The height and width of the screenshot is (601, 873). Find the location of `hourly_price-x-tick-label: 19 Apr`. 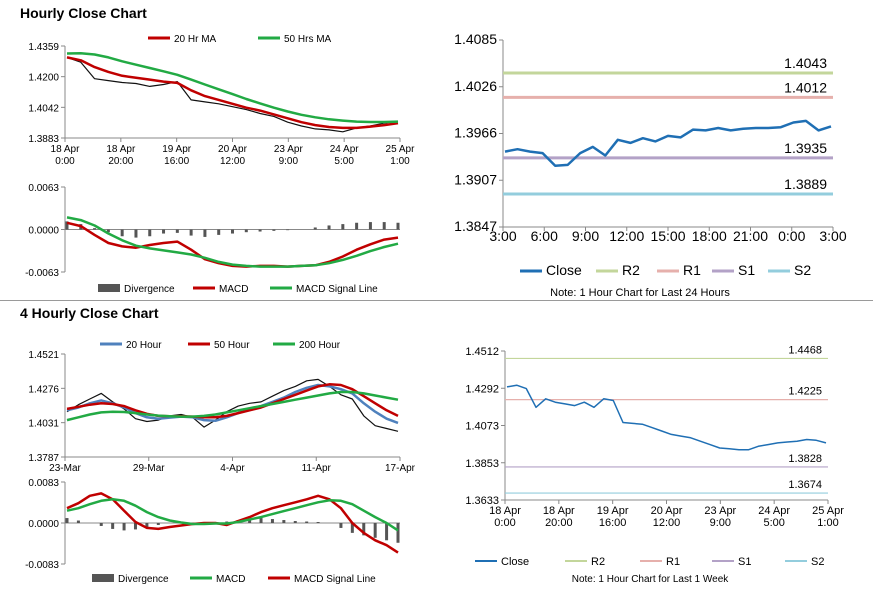

hourly_price-x-tick-label: 19 Apr is located at coordinates (177, 149).